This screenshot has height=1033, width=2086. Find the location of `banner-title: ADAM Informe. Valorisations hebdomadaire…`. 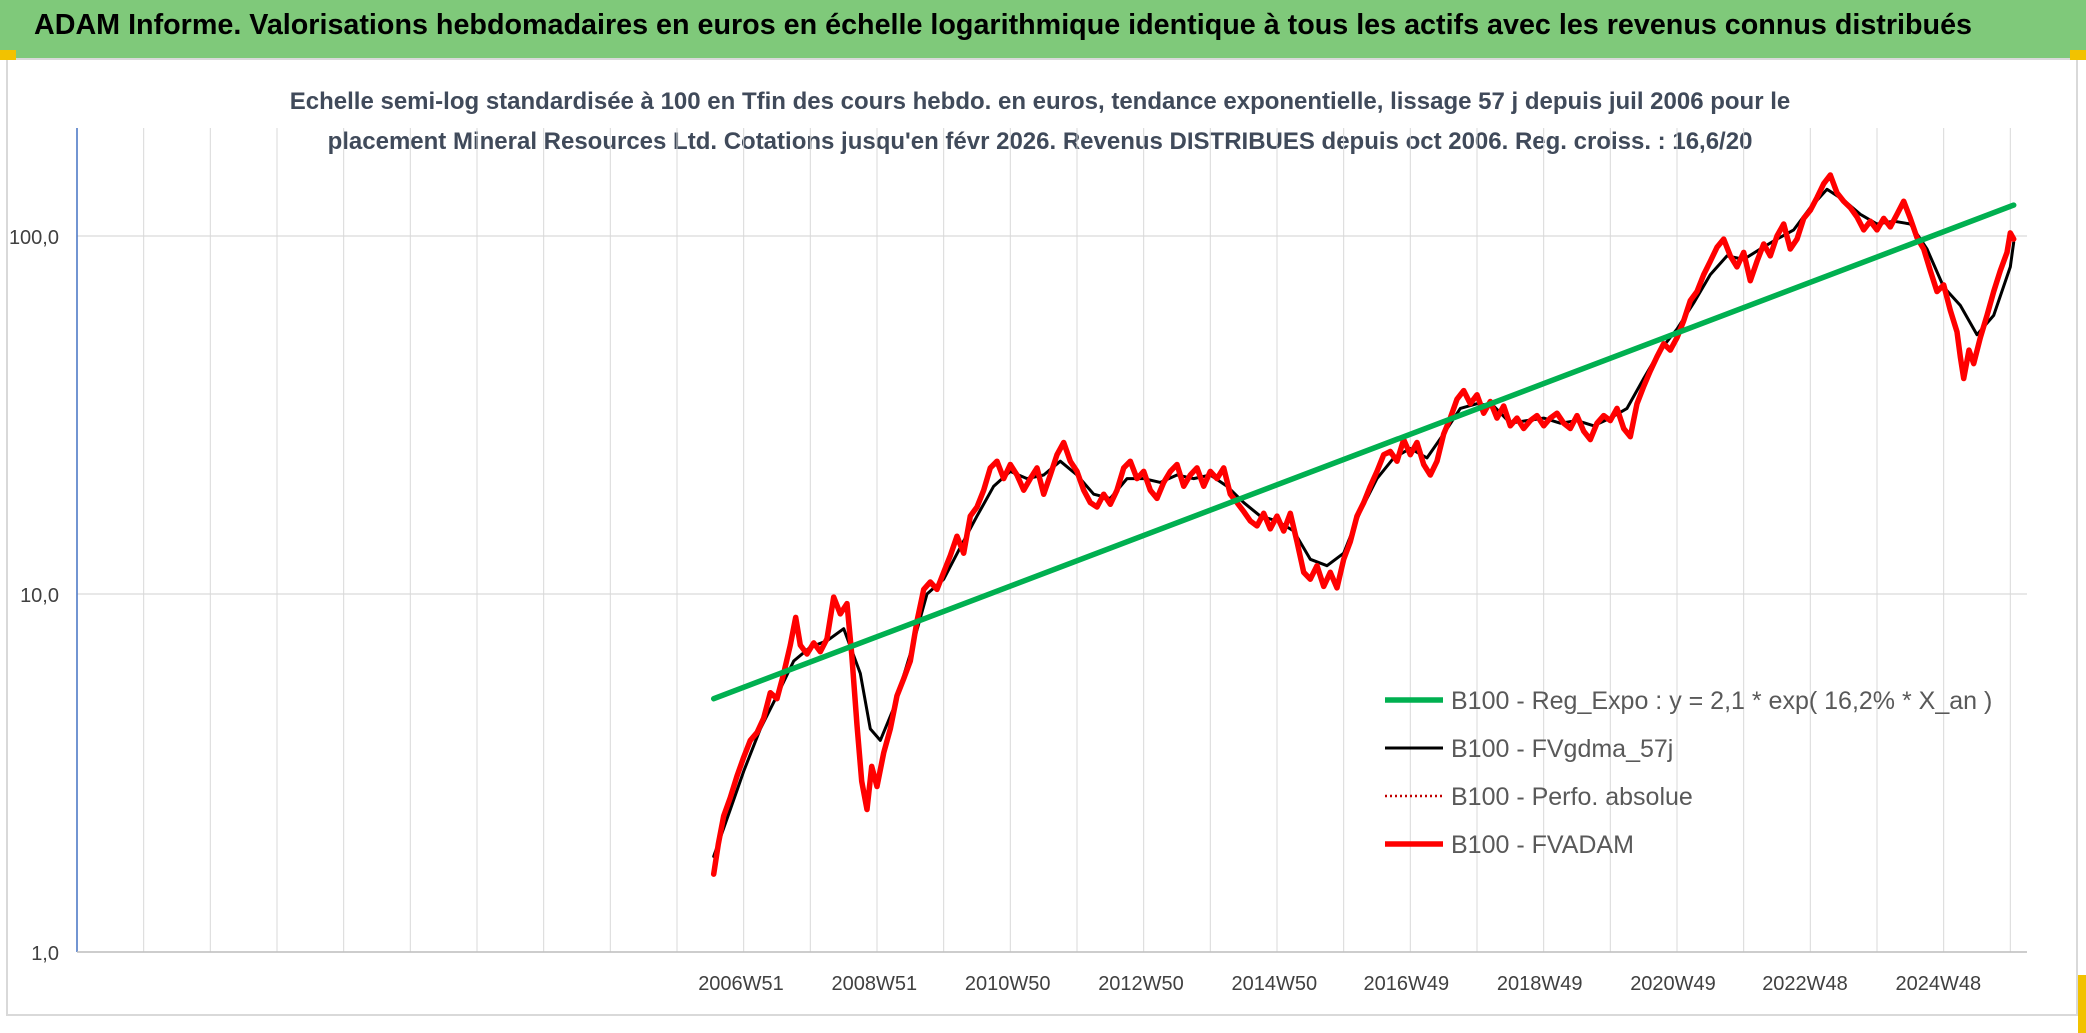

banner-title: ADAM Informe. Valorisations hebdomadaire… is located at coordinates (1043, 29).